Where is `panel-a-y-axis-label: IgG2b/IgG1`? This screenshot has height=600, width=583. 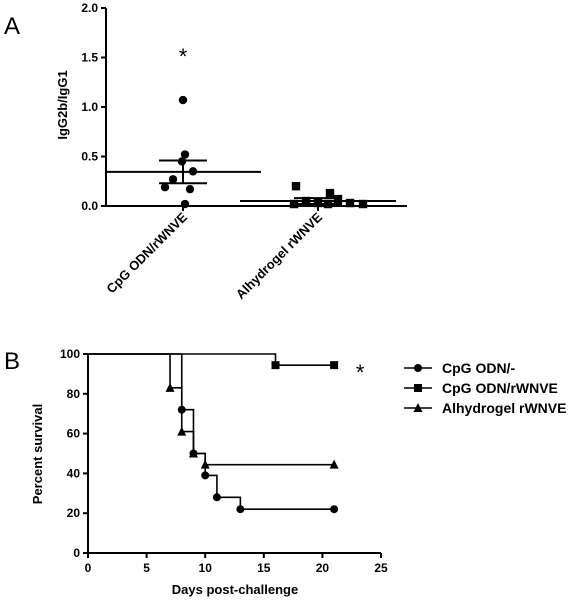
panel-a-y-axis-label: IgG2b/IgG1 is located at coordinates (62, 104).